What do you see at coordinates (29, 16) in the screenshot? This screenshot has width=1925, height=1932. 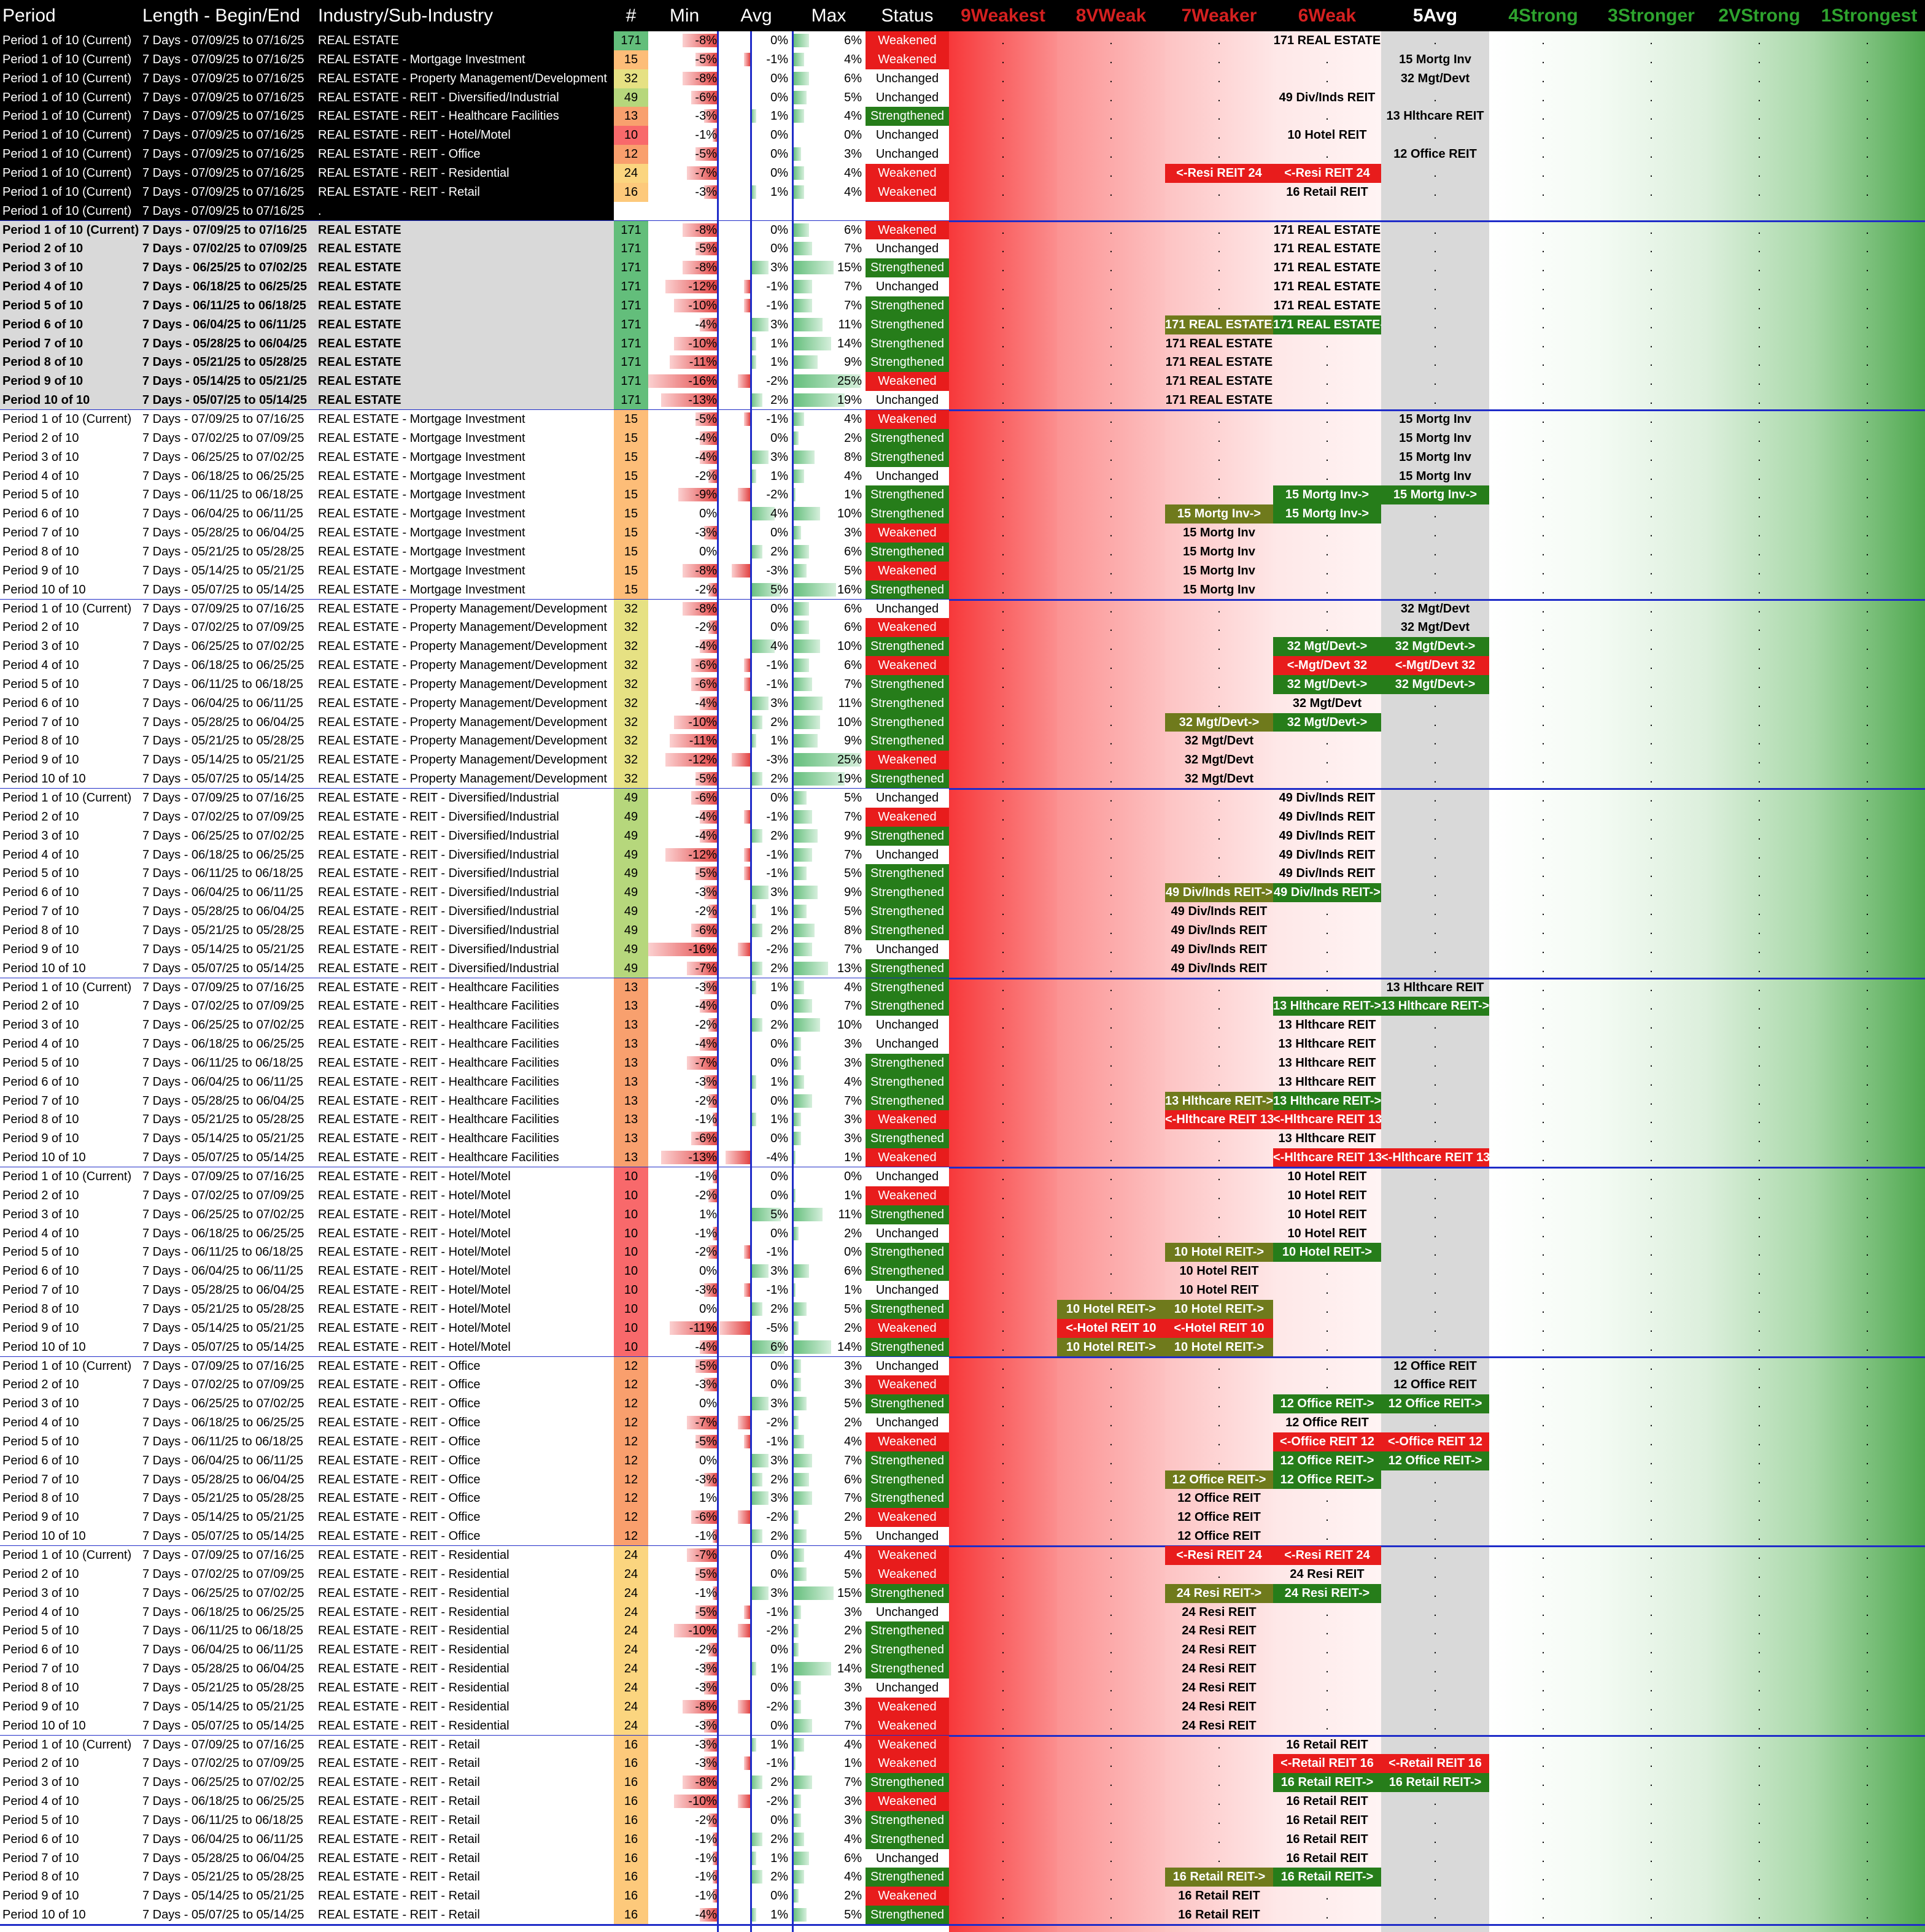 I see `header-period: Period` at bounding box center [29, 16].